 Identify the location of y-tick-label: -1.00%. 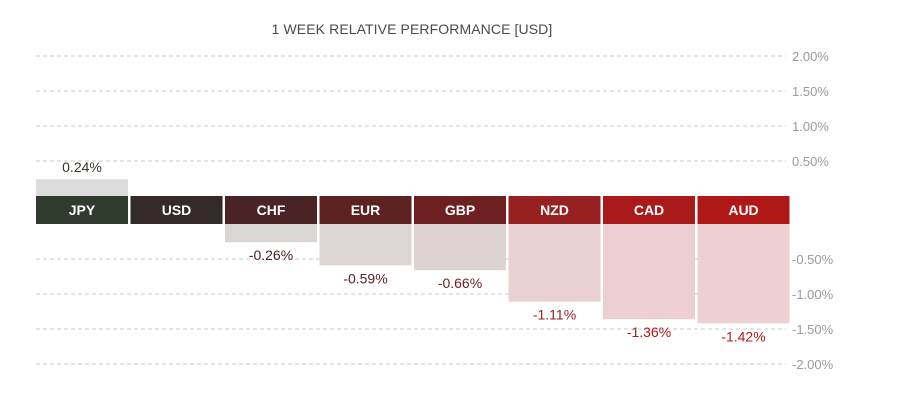
(813, 294).